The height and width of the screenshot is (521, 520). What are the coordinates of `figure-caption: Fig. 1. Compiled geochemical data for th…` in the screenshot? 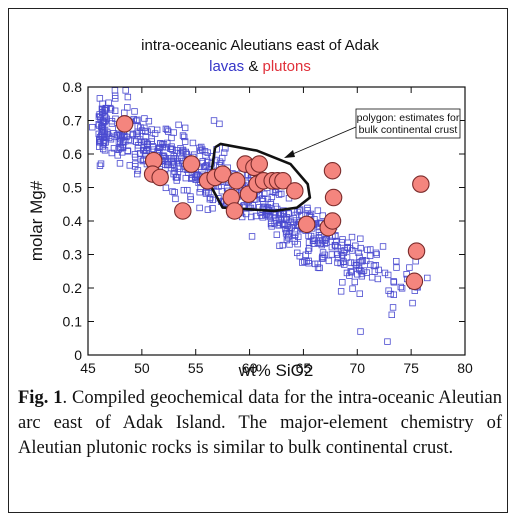 It's located at (260, 423).